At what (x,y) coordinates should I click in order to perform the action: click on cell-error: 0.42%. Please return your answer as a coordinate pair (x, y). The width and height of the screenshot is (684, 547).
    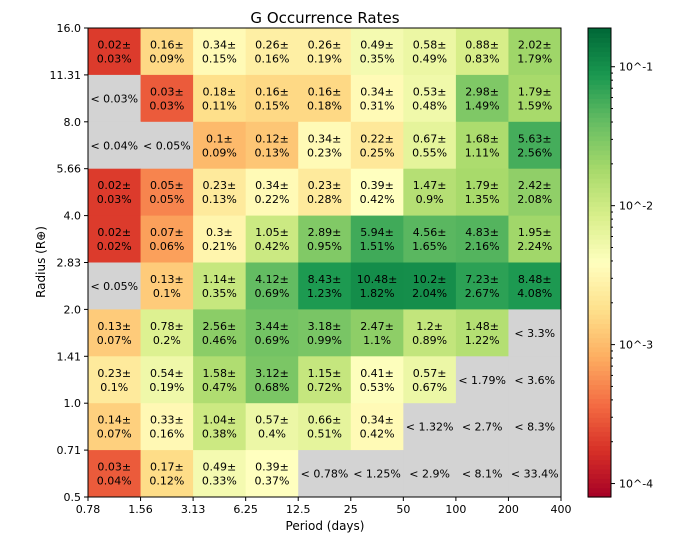
    Looking at the image, I should click on (377, 199).